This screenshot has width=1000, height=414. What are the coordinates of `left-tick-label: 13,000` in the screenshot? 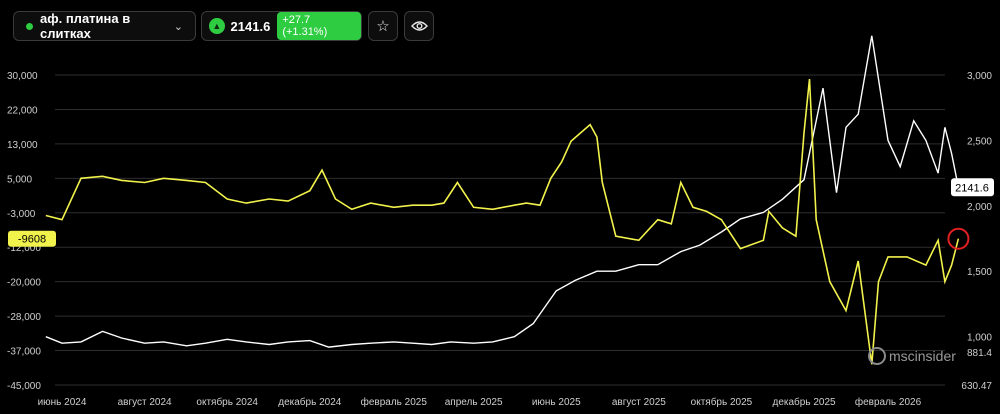 It's located at (22, 145).